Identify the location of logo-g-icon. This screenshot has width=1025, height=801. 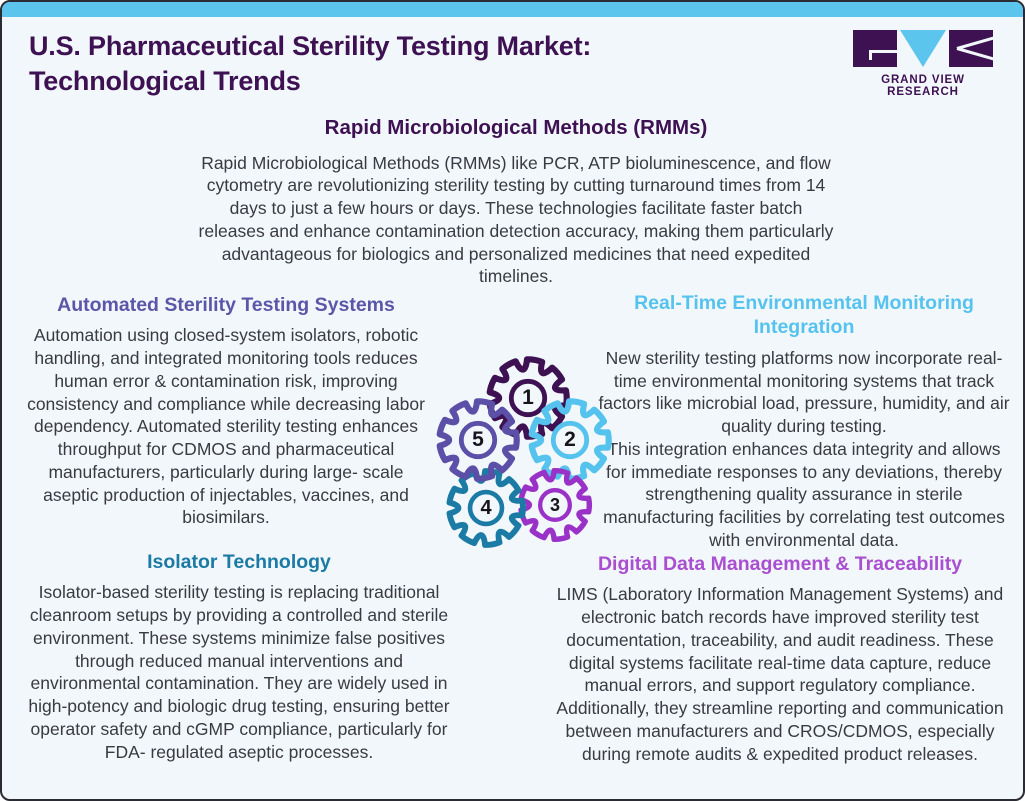
(875, 48).